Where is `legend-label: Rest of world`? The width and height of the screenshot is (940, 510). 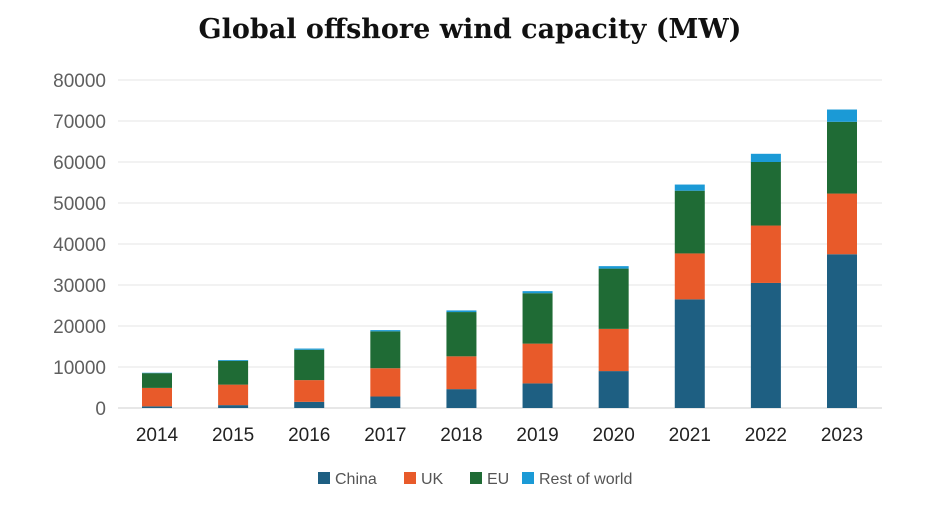
legend-label: Rest of world is located at coordinates (585, 479).